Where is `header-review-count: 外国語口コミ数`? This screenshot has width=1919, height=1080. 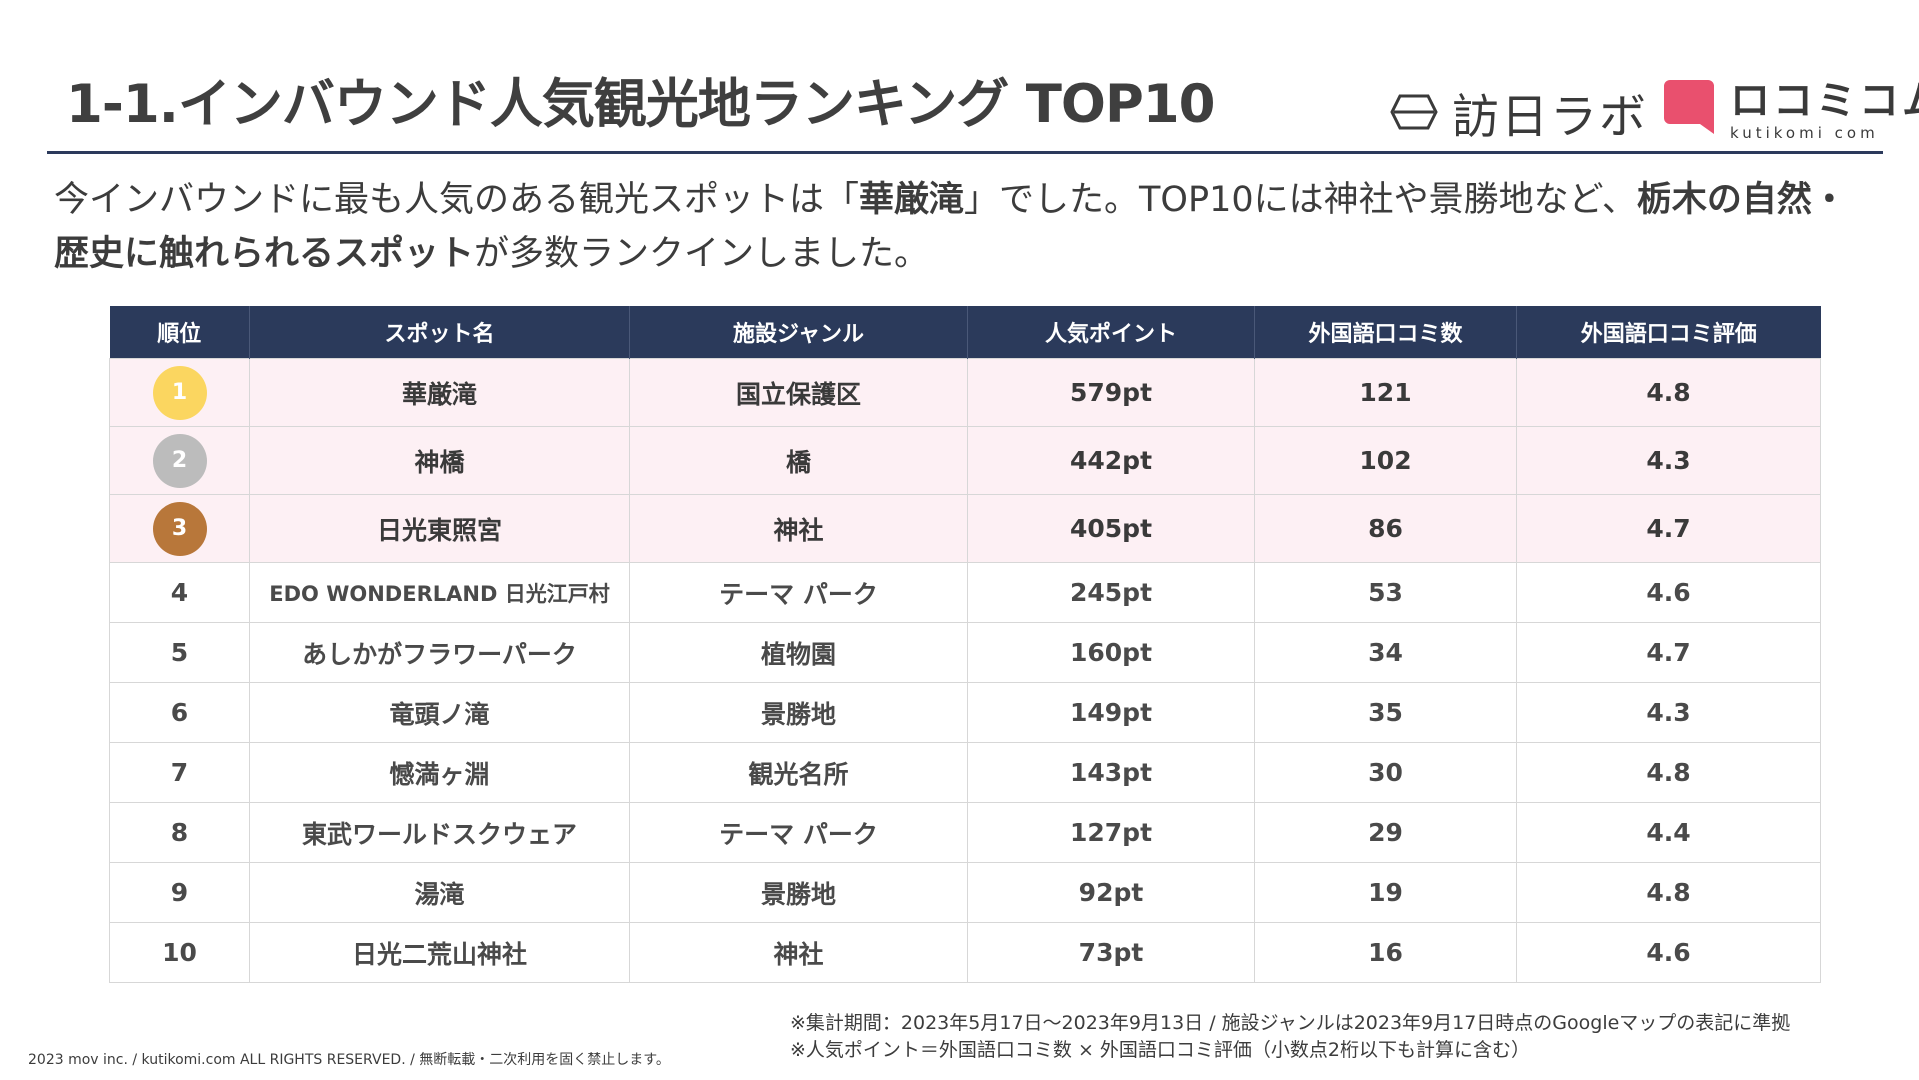 header-review-count: 外国語口コミ数 is located at coordinates (1385, 332).